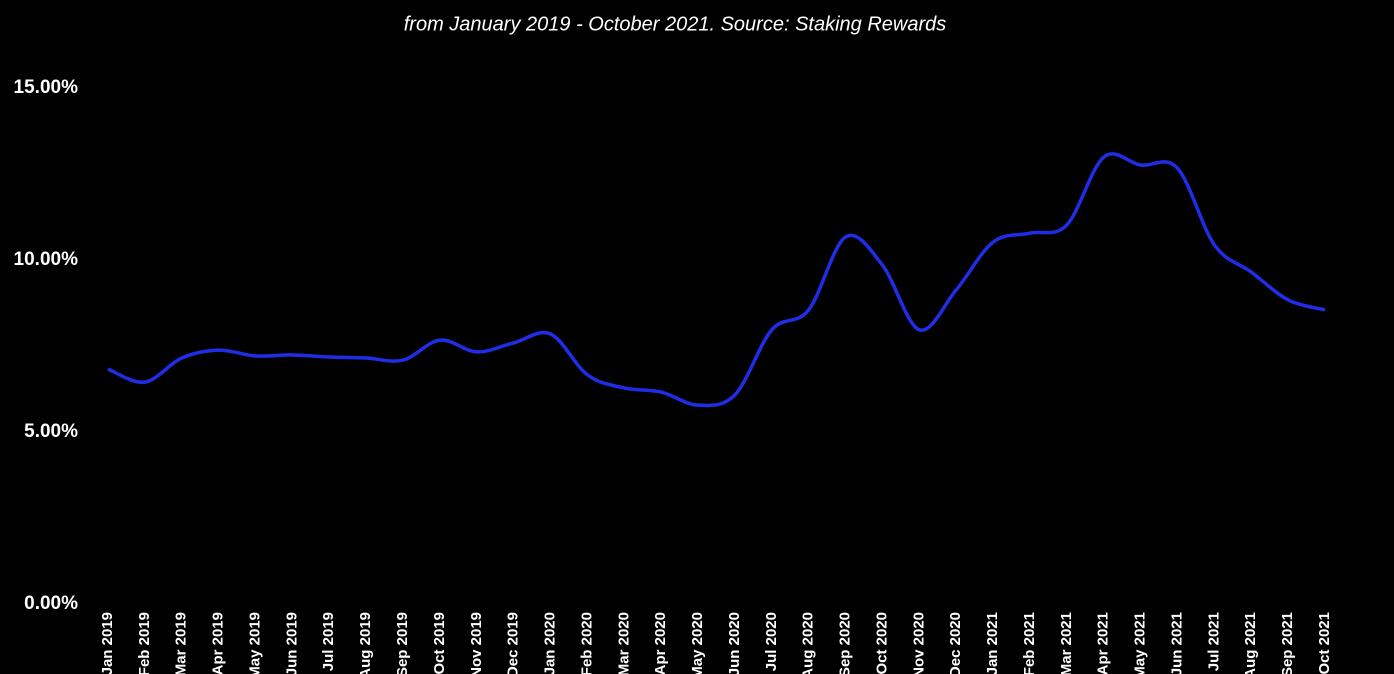  I want to click on x-tick-label: Sep 2019, so click(402, 643).